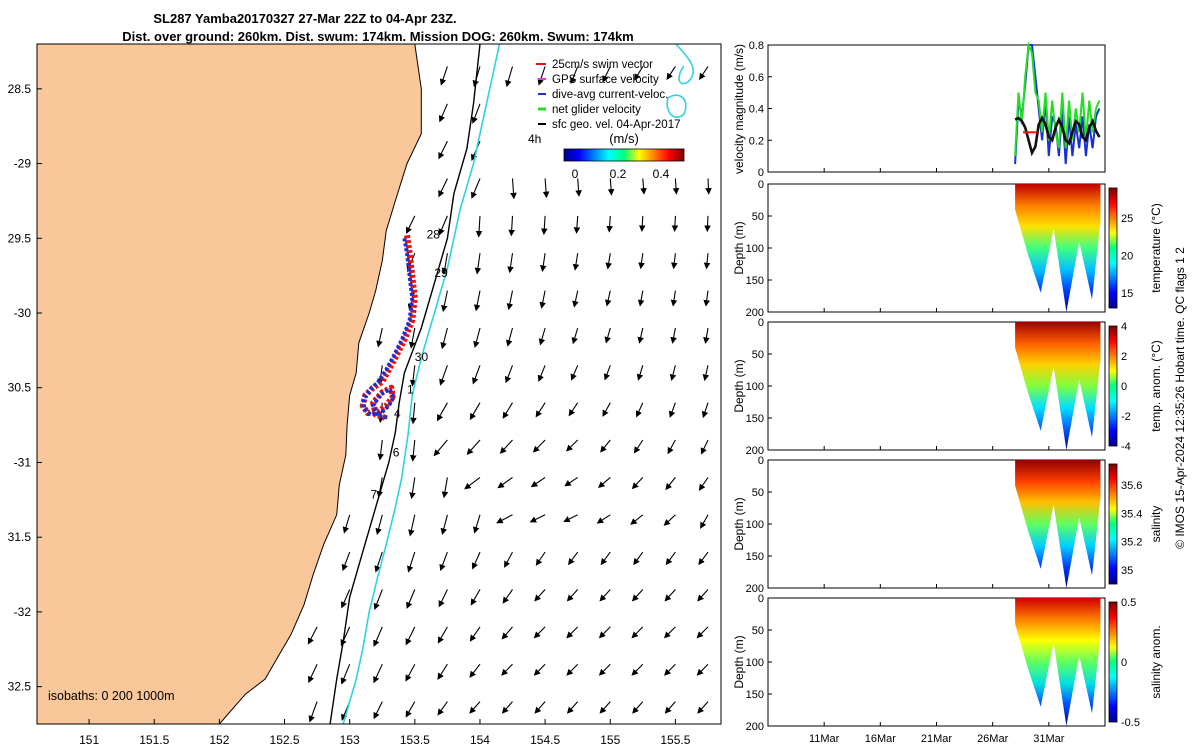 Image resolution: width=1200 pixels, height=750 pixels. I want to click on velocity-ytick-label: 0.2, so click(756, 141).